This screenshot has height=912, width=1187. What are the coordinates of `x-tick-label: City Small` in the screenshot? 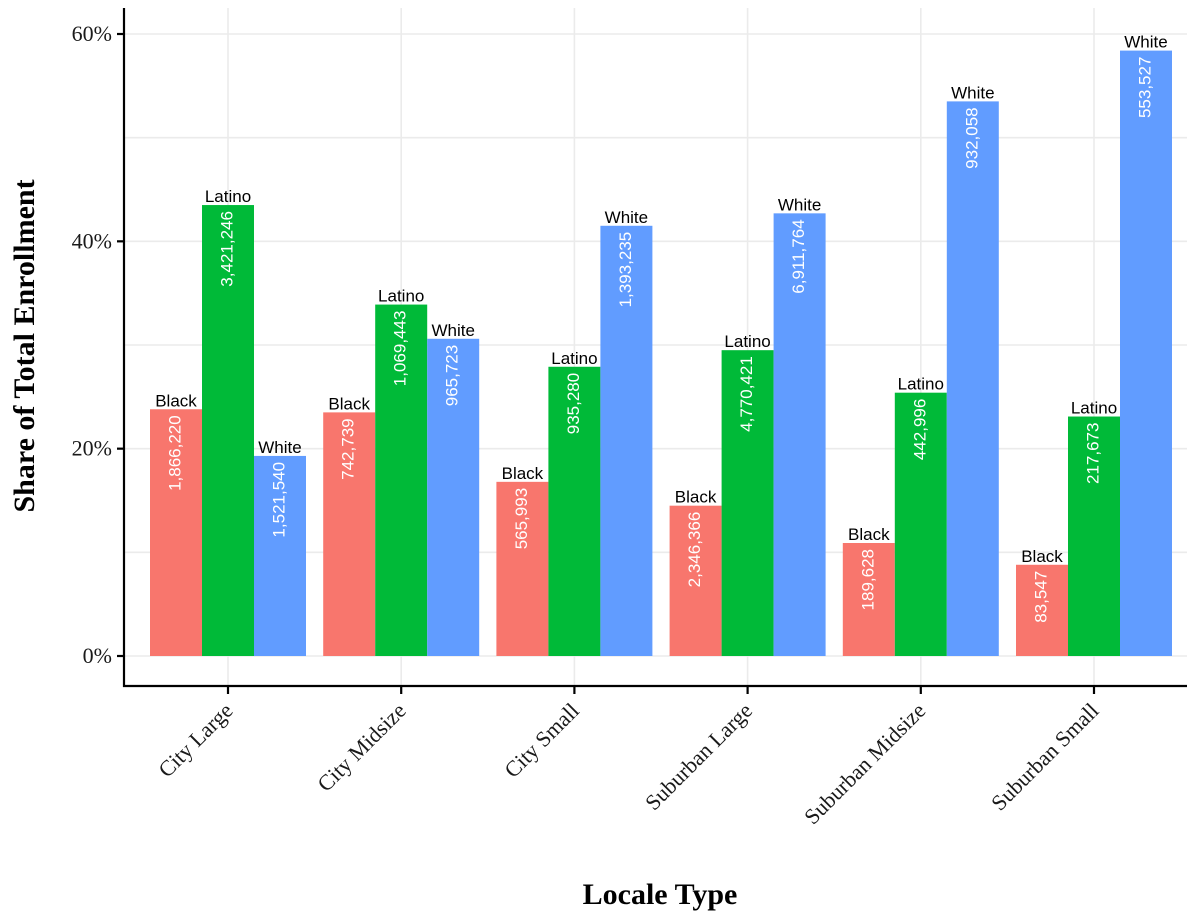 It's located at (541, 740).